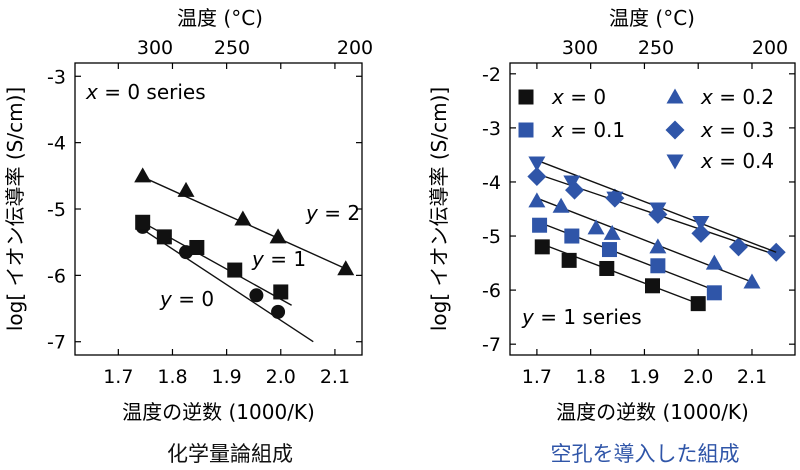  I want to click on series-label: y = 1, so click(278, 259).